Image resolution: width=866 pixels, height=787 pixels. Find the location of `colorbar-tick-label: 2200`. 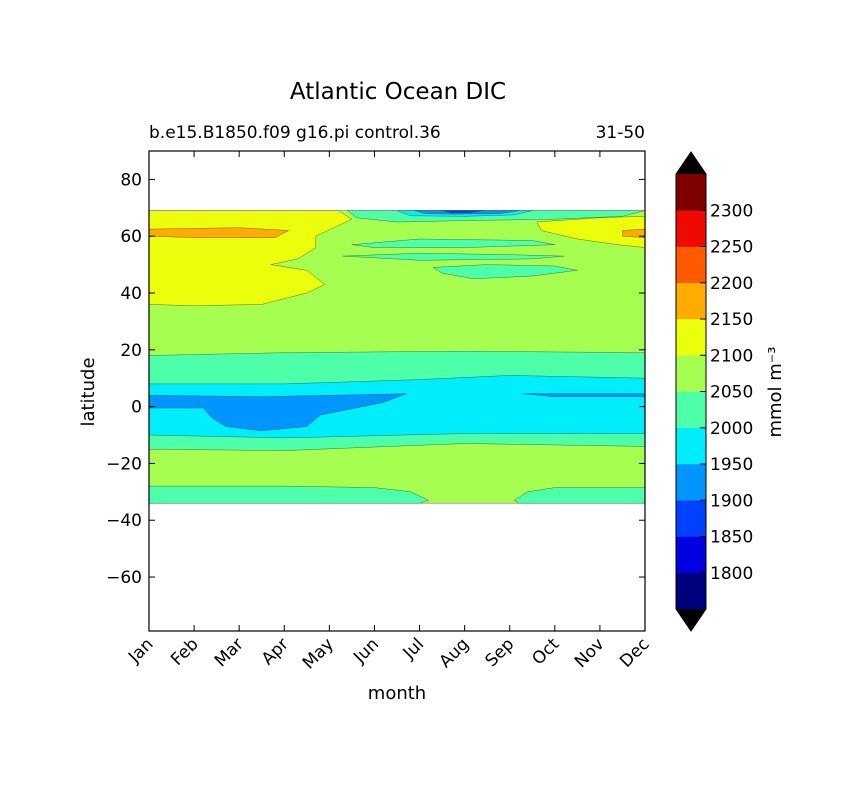

colorbar-tick-label: 2200 is located at coordinates (731, 284).